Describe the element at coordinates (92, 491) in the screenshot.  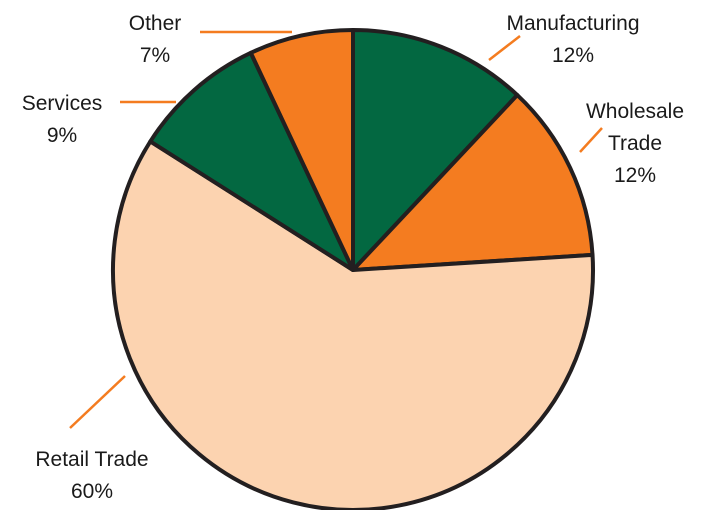
I see `slice-value-retail-trade: 60%` at that location.